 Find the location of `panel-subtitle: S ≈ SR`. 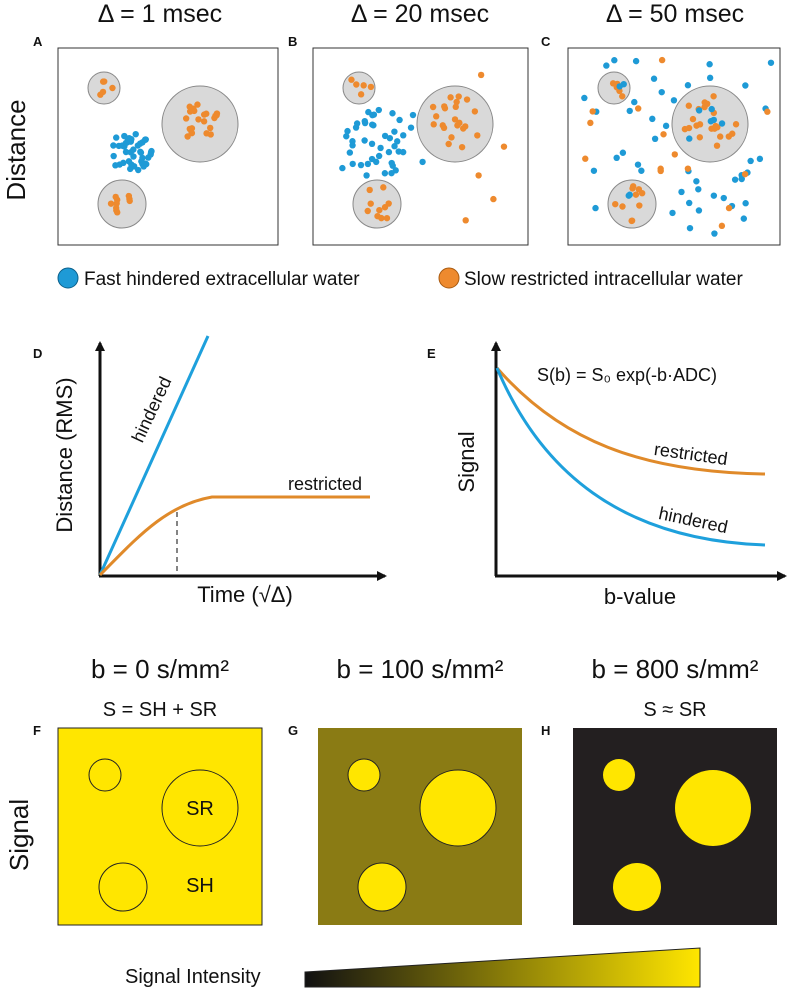

panel-subtitle: S ≈ SR is located at coordinates (674, 710).